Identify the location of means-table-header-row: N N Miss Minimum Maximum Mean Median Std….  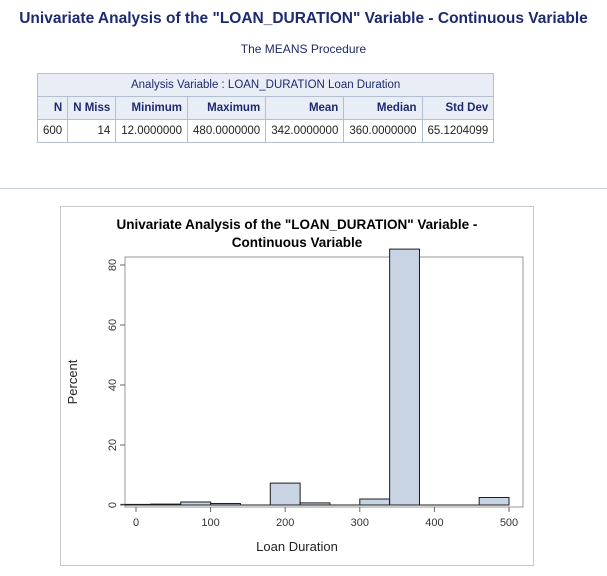
(265, 108).